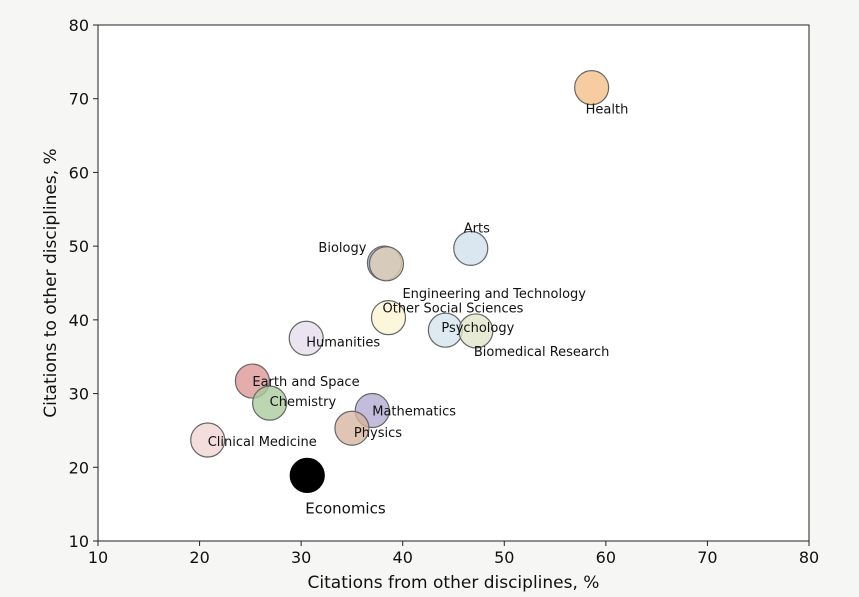  Describe the element at coordinates (305, 382) in the screenshot. I see `point-label-earth-and-space: Earth and Space` at that location.